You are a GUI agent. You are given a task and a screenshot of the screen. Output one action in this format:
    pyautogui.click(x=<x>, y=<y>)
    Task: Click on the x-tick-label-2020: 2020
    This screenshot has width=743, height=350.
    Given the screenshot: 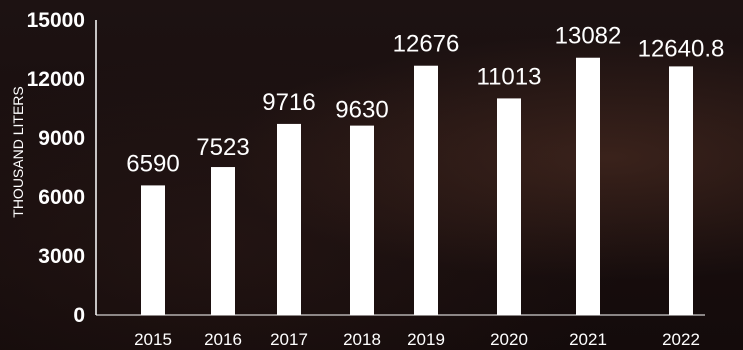 What is the action you would take?
    pyautogui.click(x=509, y=339)
    